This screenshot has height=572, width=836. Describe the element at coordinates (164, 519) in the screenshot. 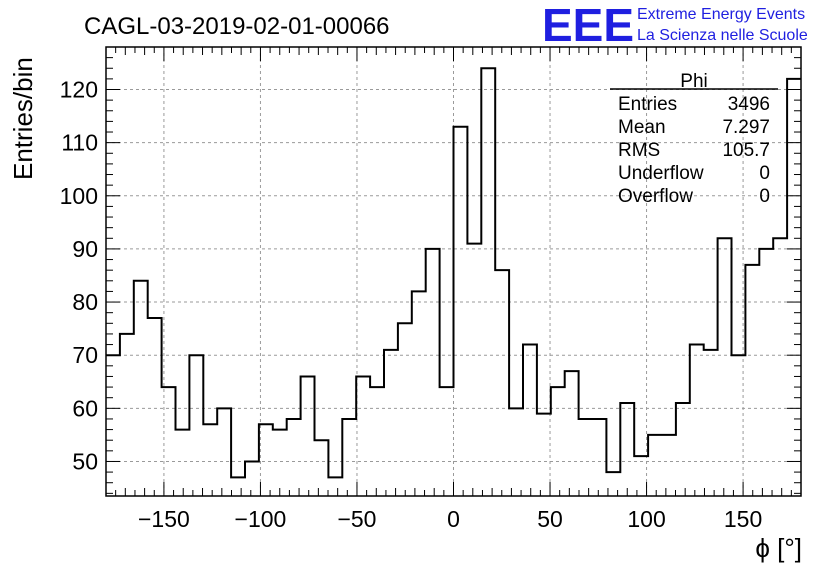

I see `x-tick-label: −150` at that location.